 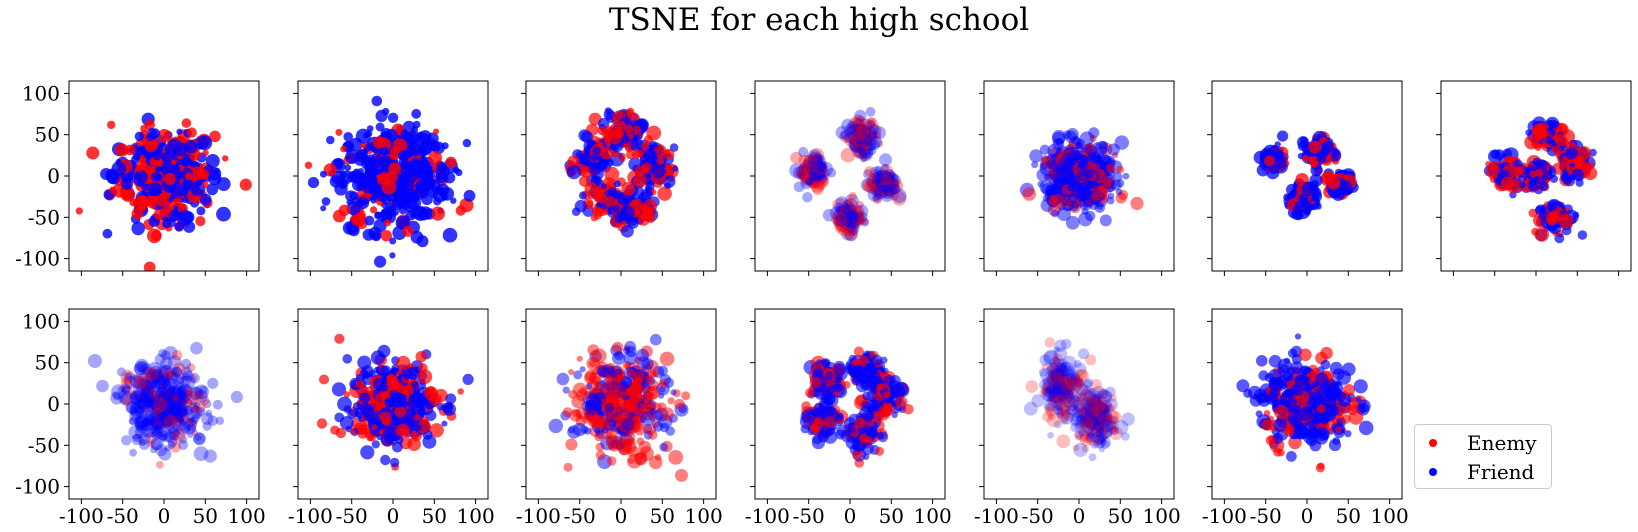 What do you see at coordinates (47, 363) in the screenshot?
I see `y-tick-label: 50` at bounding box center [47, 363].